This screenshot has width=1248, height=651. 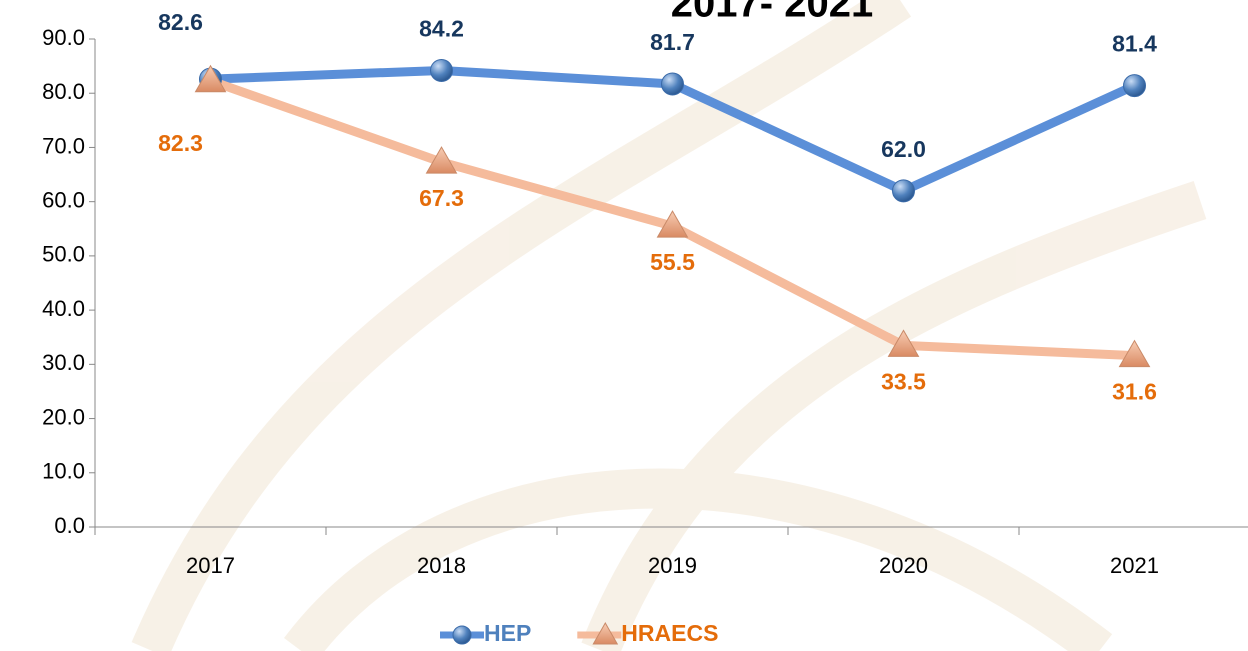 What do you see at coordinates (63, 471) in the screenshot?
I see `y-tick-label: 10.0` at bounding box center [63, 471].